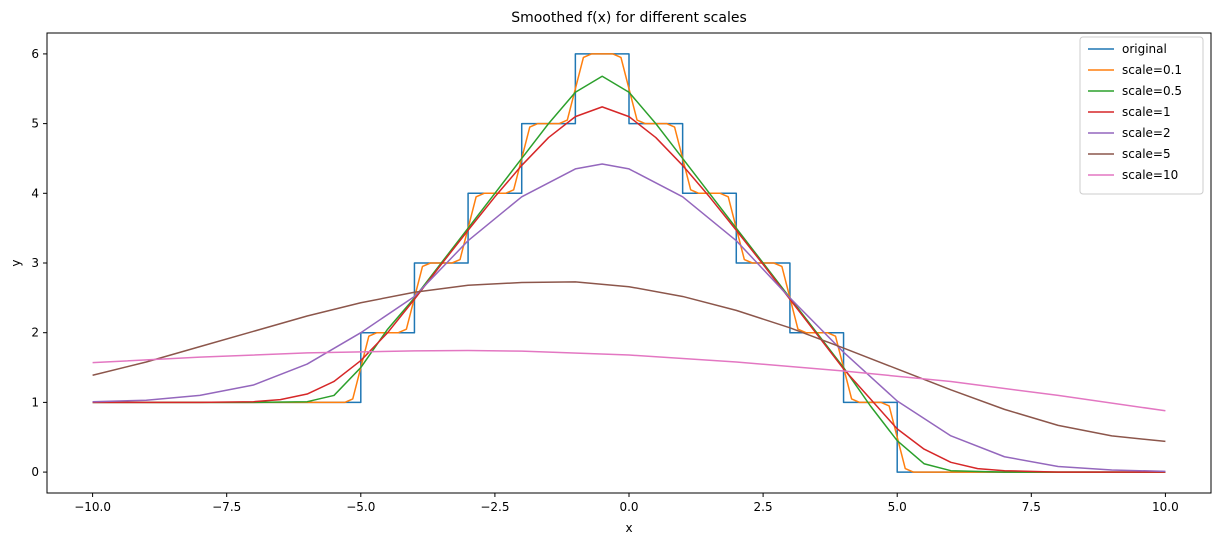  I want to click on legend-label-5: scale=5, so click(1146, 154).